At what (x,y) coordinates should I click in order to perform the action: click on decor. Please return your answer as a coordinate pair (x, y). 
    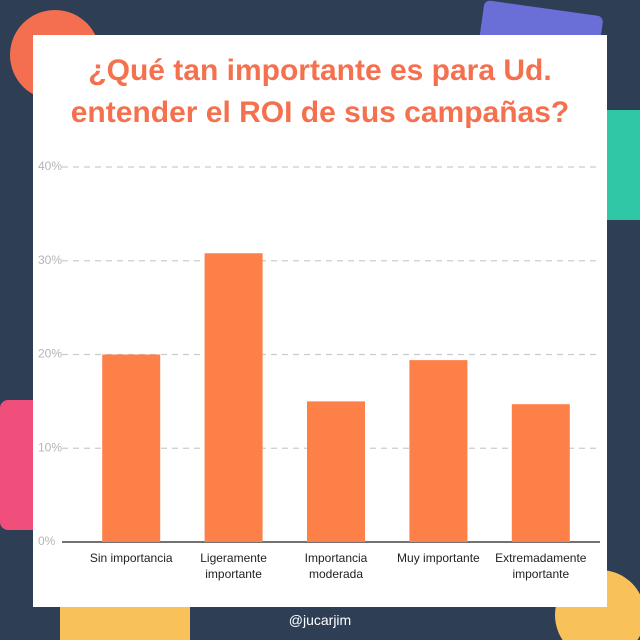
    Looking at the image, I should click on (20, 465).